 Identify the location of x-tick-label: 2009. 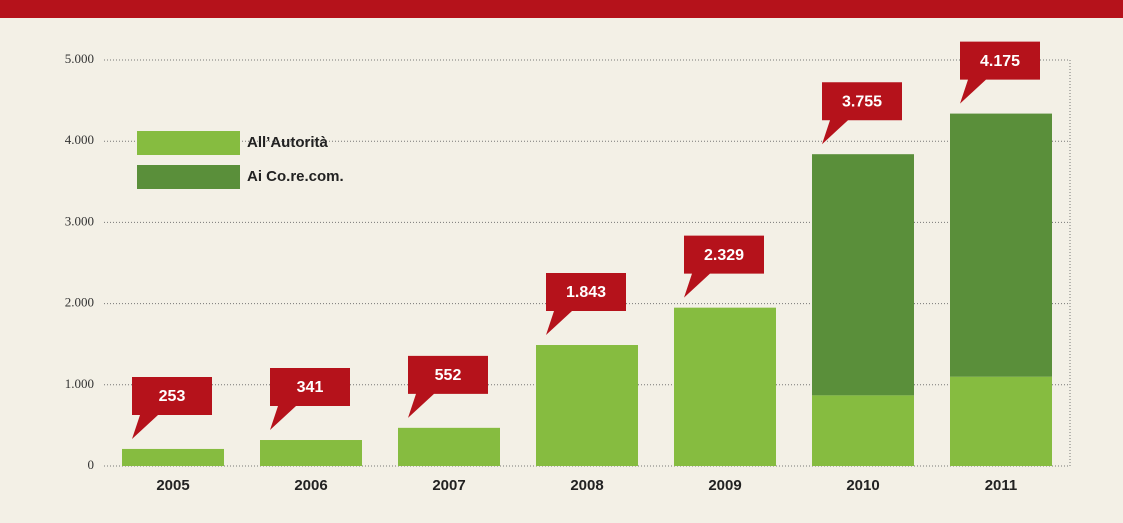
(724, 485).